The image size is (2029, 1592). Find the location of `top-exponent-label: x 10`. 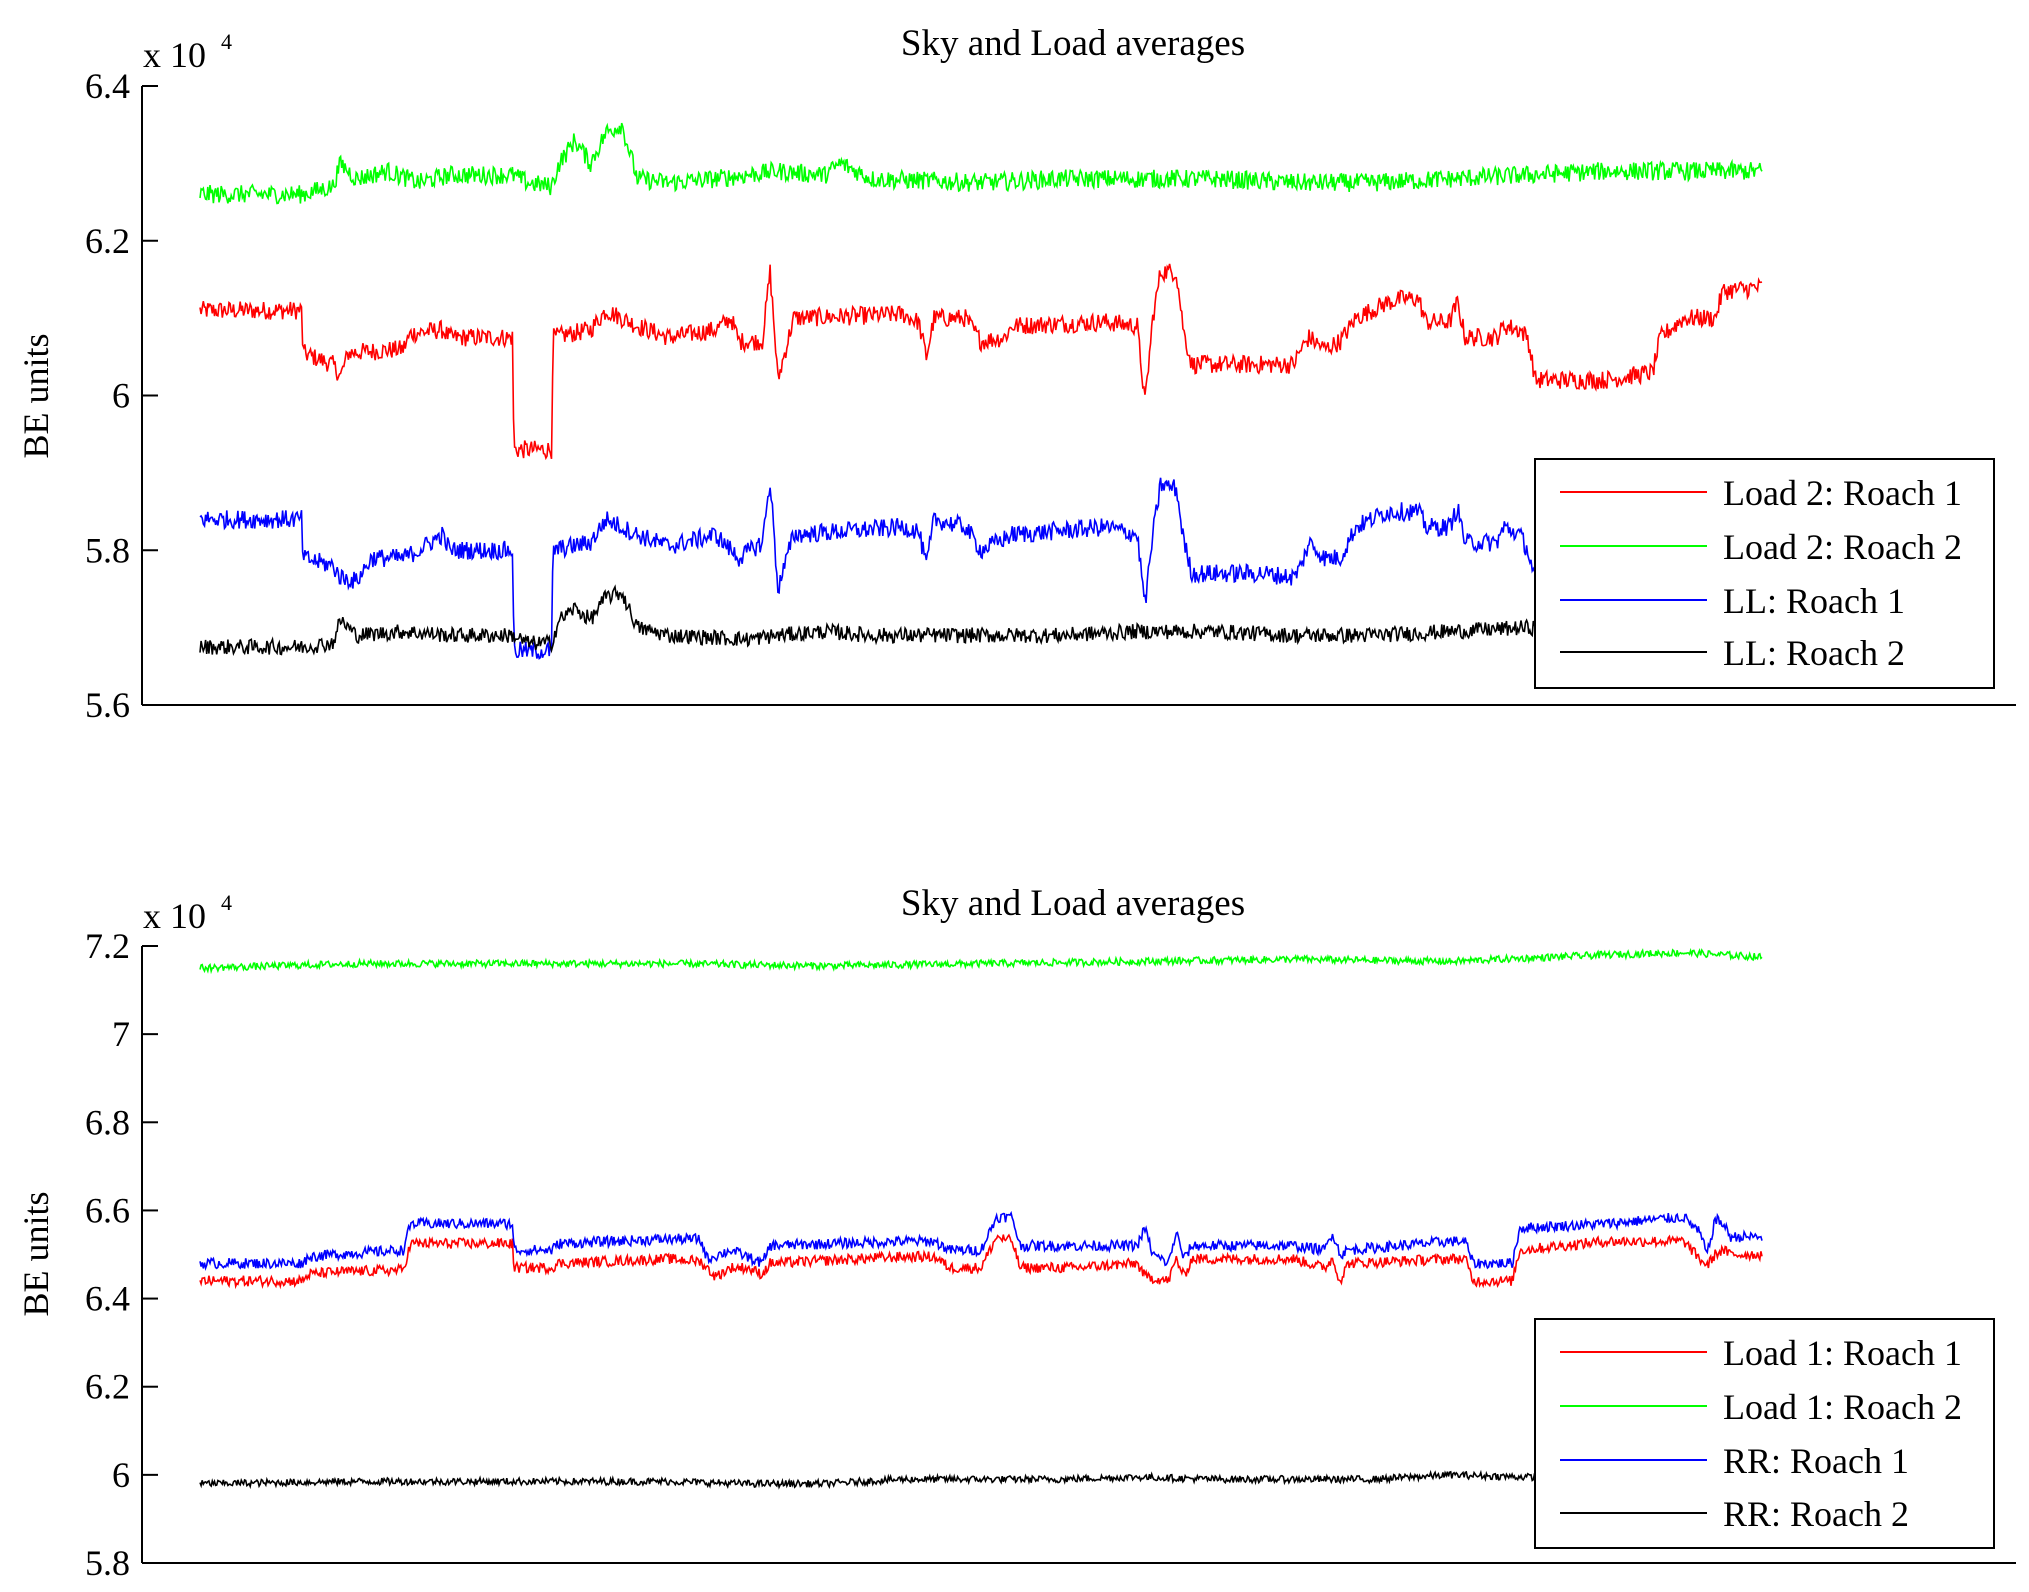

top-exponent-label: x 10 is located at coordinates (174, 55).